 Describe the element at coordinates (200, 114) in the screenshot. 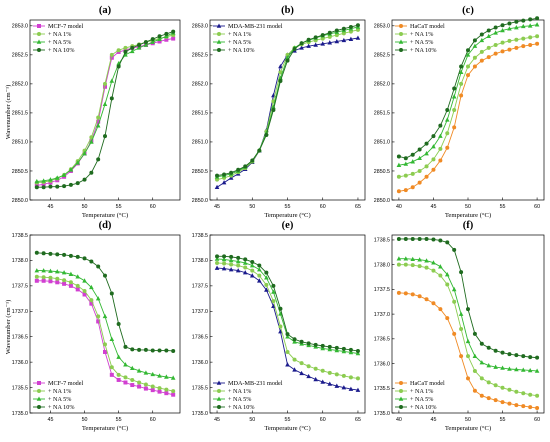

I see `y-tick-label-b: 2851.5` at that location.